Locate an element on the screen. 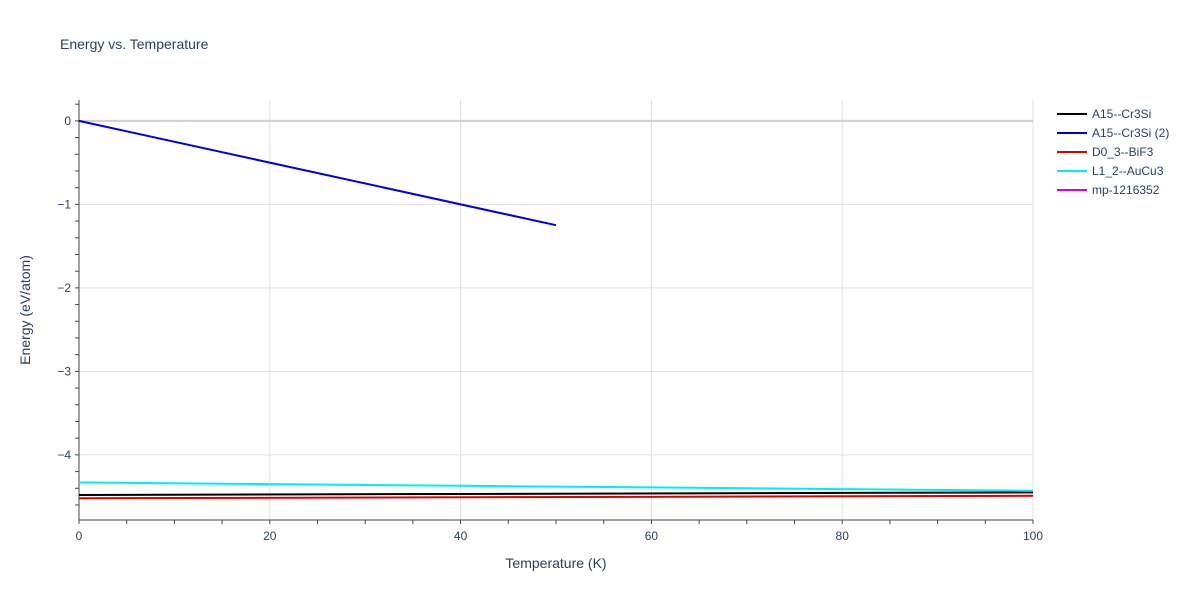  legend-label: D0_3--BiF3 is located at coordinates (1123, 152).